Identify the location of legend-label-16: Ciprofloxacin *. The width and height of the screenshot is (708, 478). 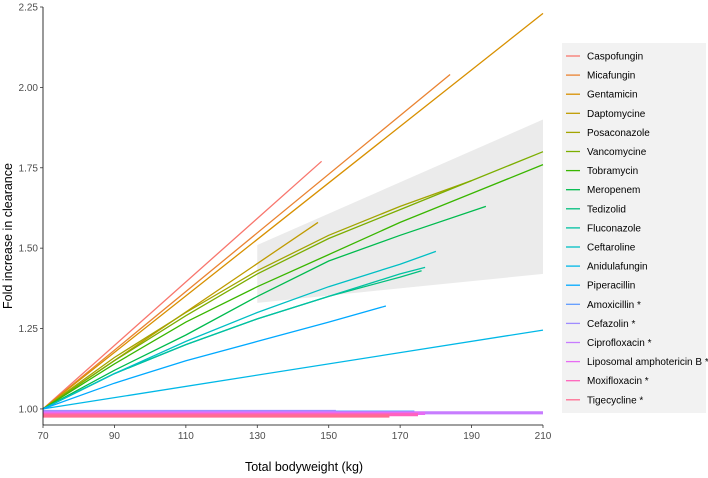
(619, 343).